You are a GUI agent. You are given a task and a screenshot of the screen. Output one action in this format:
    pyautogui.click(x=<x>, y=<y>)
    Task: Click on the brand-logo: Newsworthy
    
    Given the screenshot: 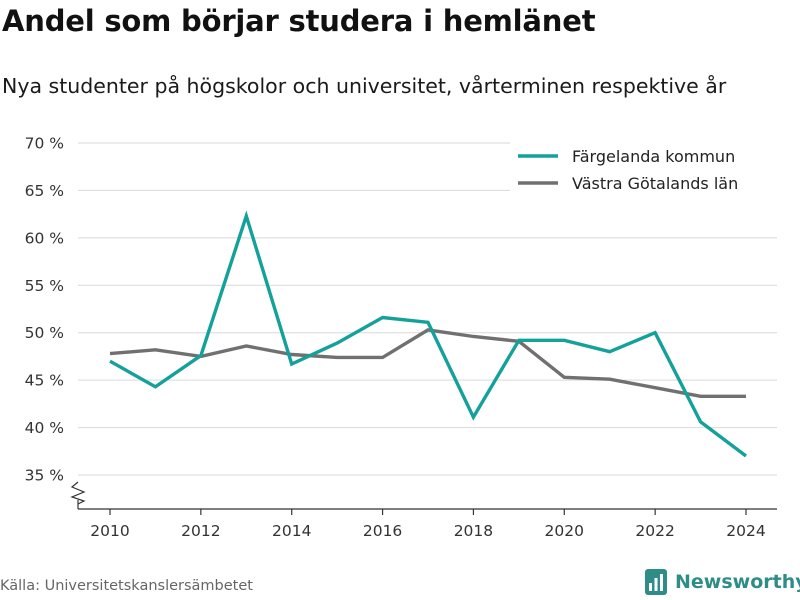 What is the action you would take?
    pyautogui.click(x=722, y=582)
    